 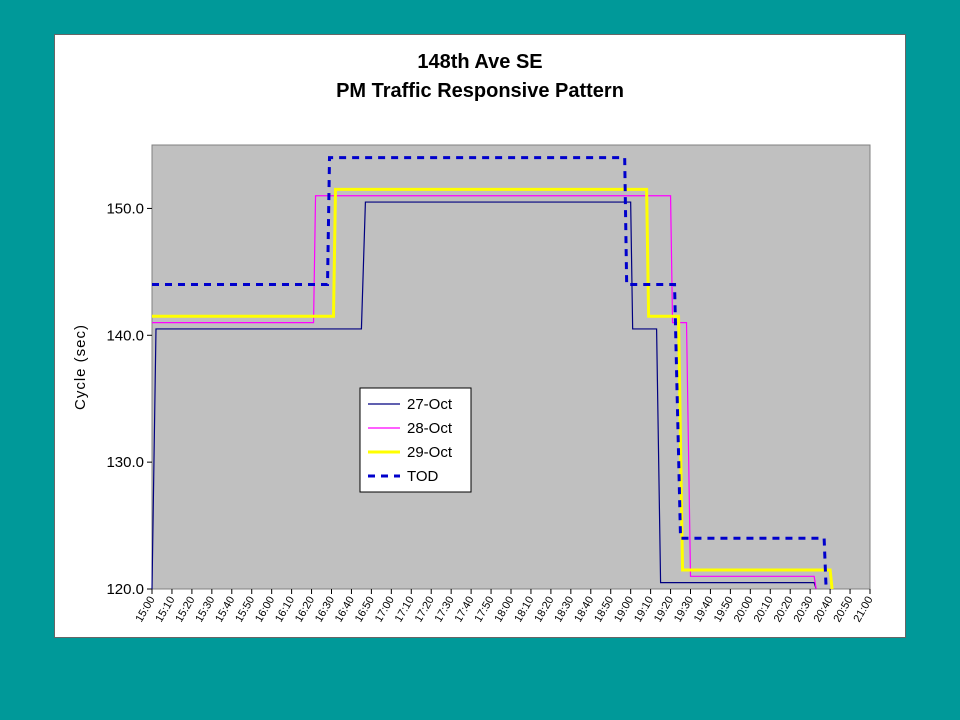 I want to click on x-tick-label: 17:20, so click(x=425, y=610).